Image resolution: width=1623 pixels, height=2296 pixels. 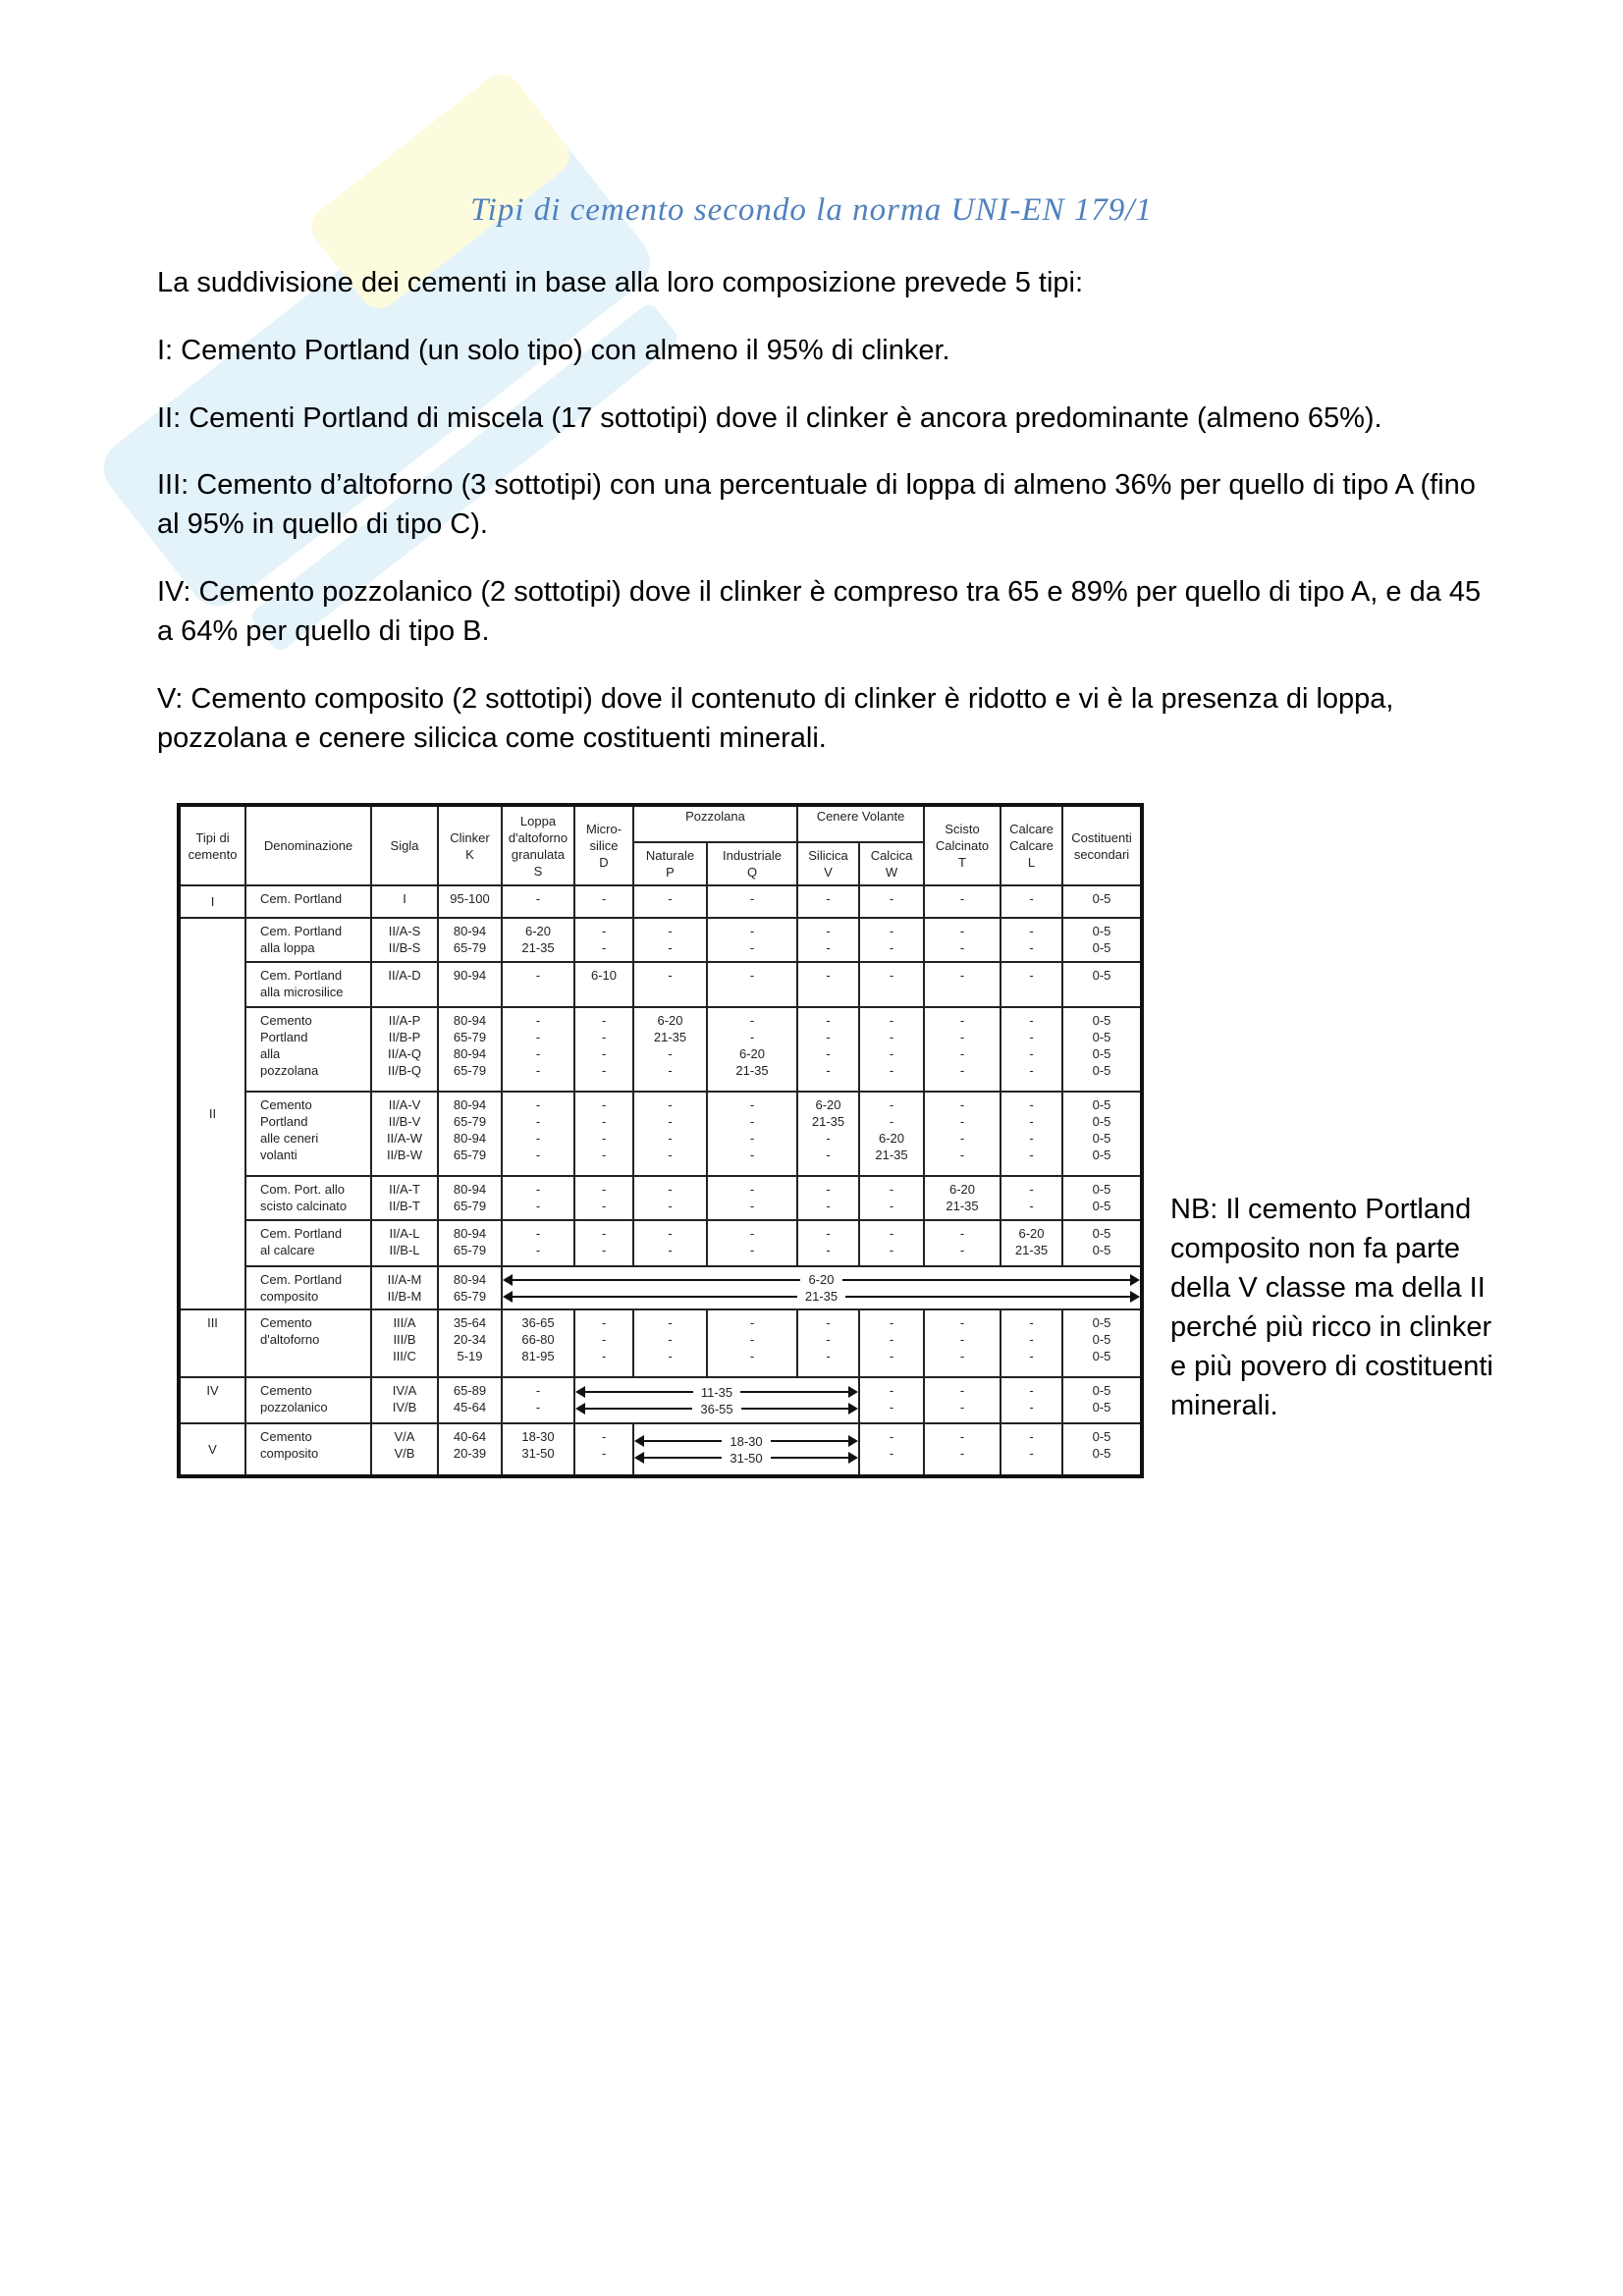 I want to click on range-arrow-cell: 11-35 36-55, so click(x=716, y=1400).